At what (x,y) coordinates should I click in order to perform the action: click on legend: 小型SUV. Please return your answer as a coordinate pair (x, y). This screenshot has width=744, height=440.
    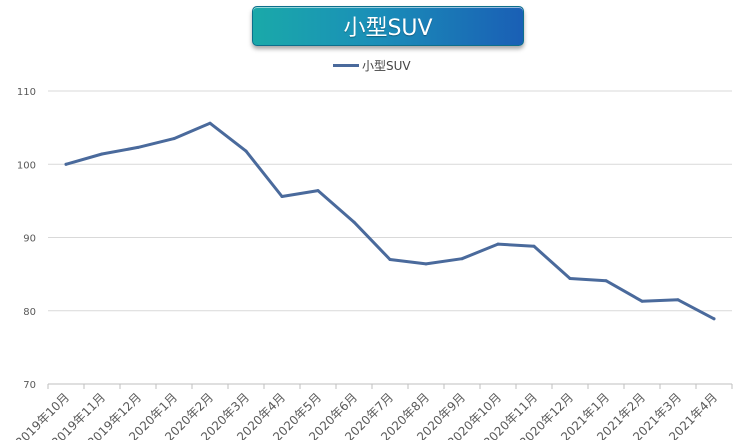
    Looking at the image, I should click on (372, 65).